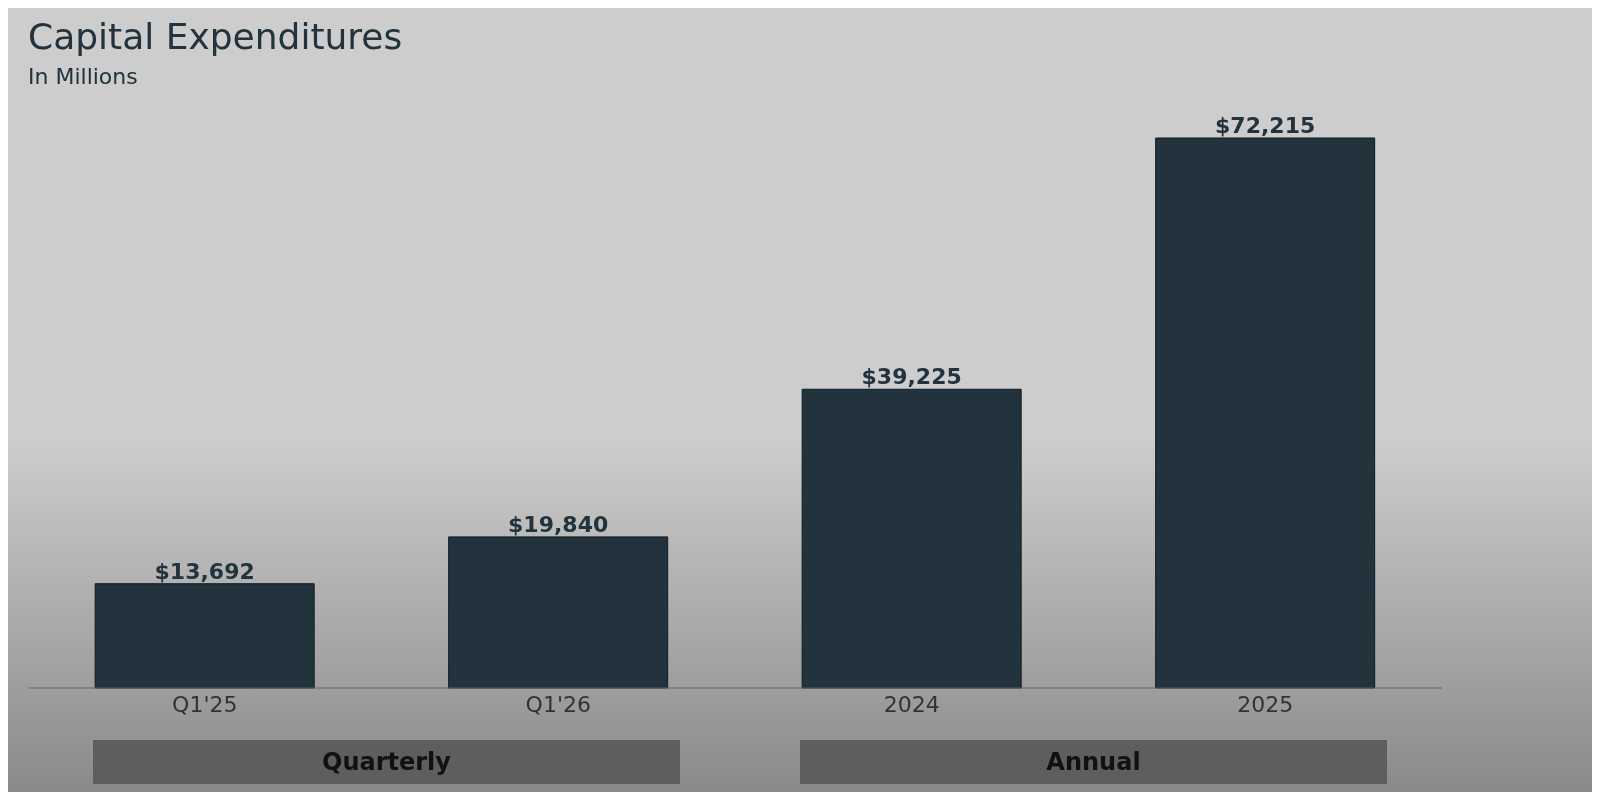 Image resolution: width=1600 pixels, height=800 pixels. What do you see at coordinates (911, 704) in the screenshot?
I see `x-tick-label: 2024` at bounding box center [911, 704].